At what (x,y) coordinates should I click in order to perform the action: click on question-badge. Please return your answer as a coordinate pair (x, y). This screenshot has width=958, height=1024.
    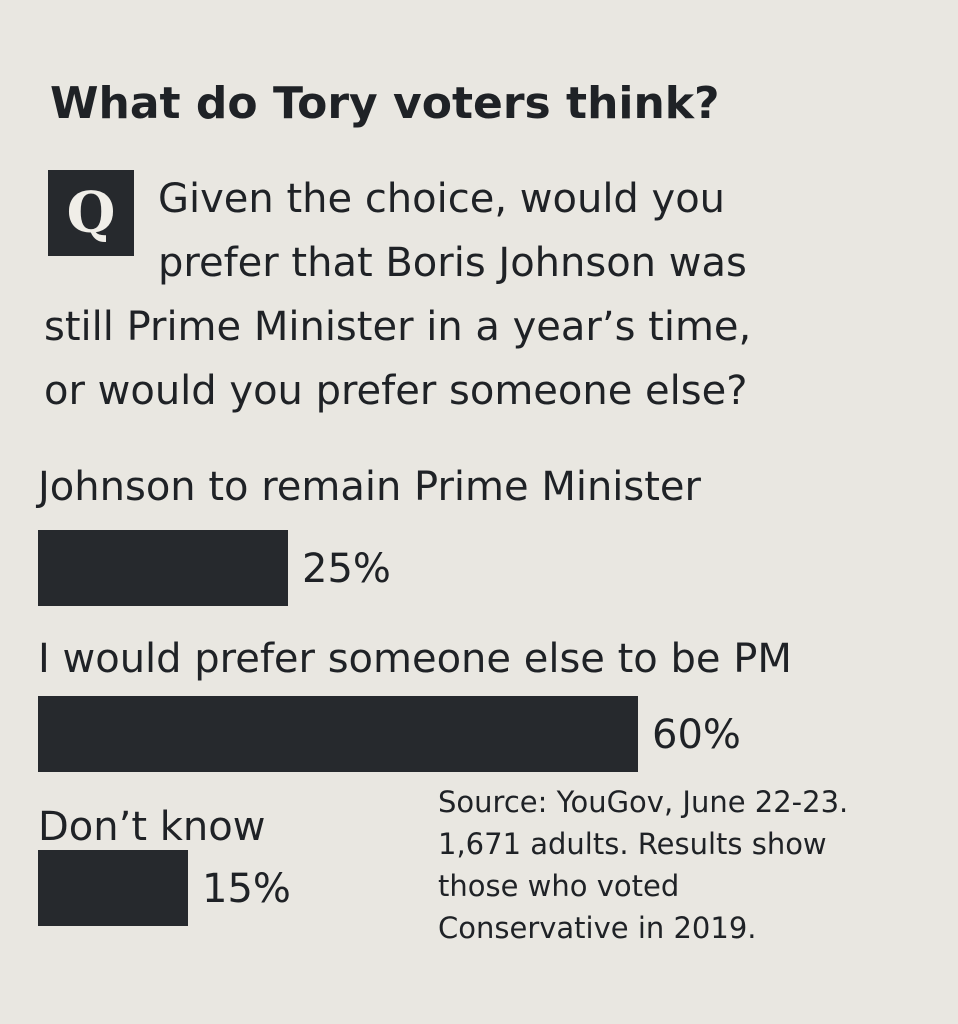
    Looking at the image, I should click on (91, 213).